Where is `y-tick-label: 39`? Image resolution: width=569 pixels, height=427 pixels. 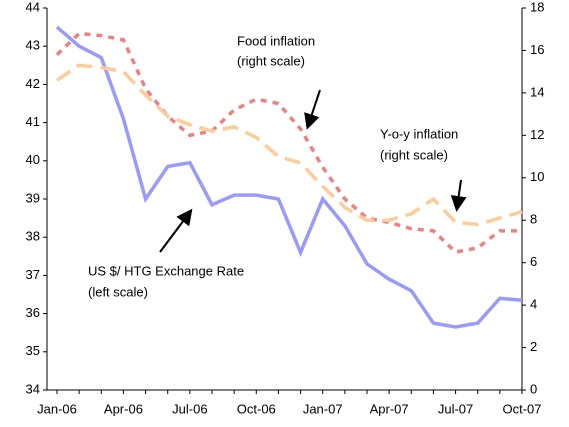 y-tick-label: 39 is located at coordinates (33, 197).